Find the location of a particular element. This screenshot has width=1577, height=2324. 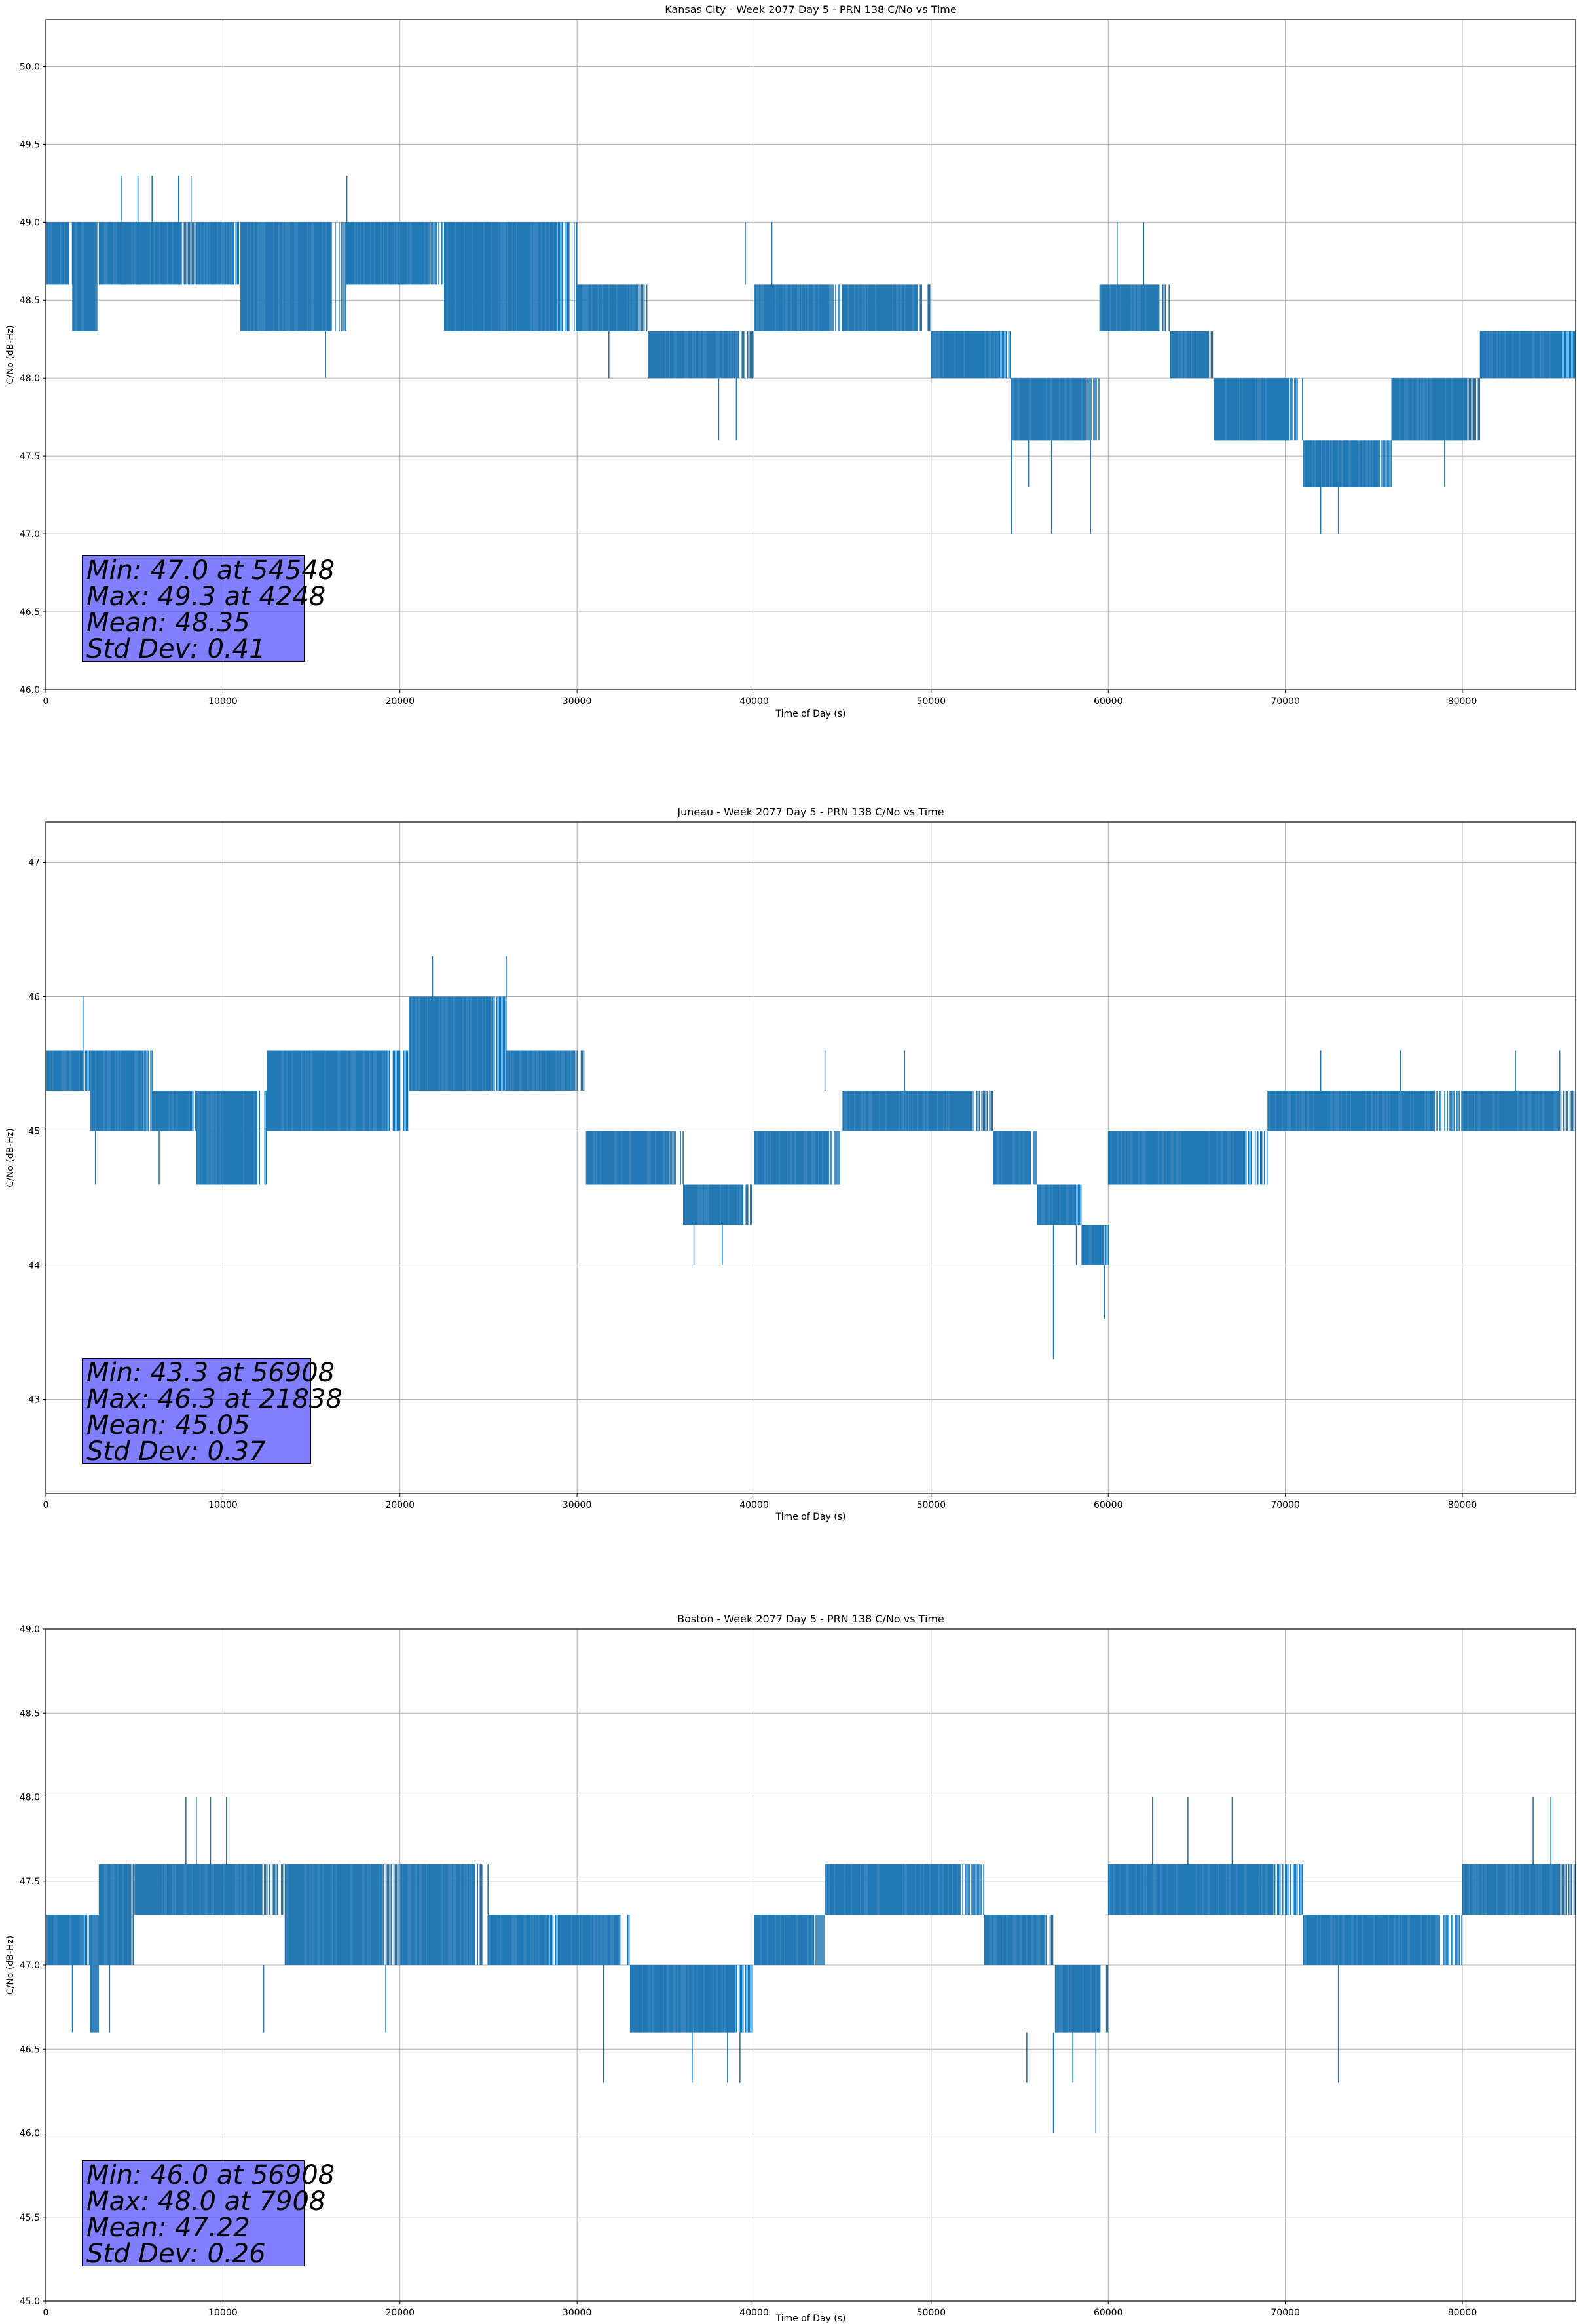

stats-stddev: Std Dev: 0.37 is located at coordinates (176, 1451).